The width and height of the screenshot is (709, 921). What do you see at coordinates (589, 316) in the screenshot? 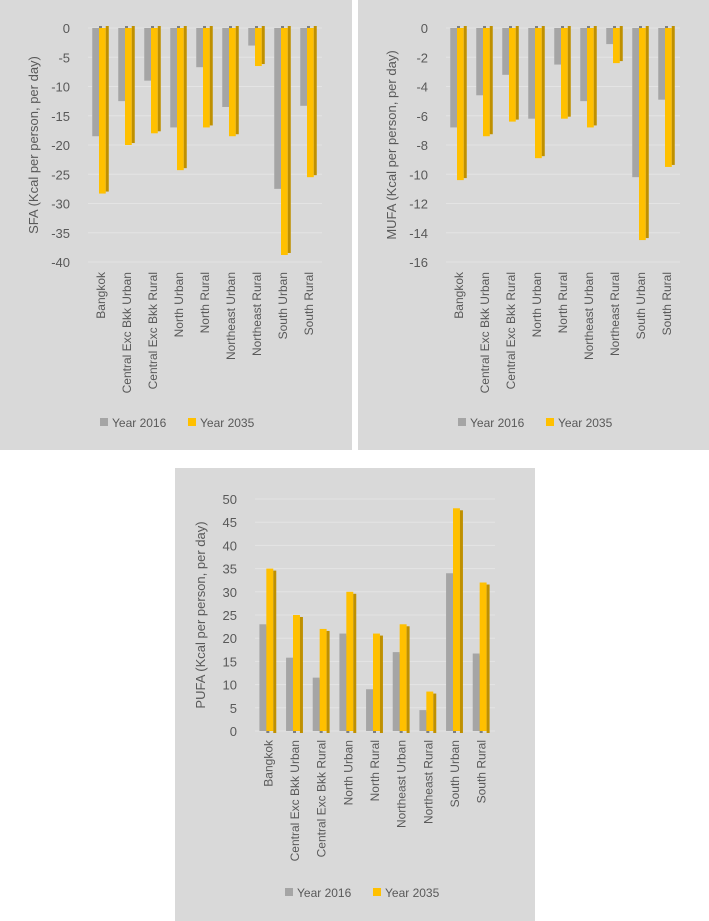
I see `category-label: Northeast Urban` at bounding box center [589, 316].